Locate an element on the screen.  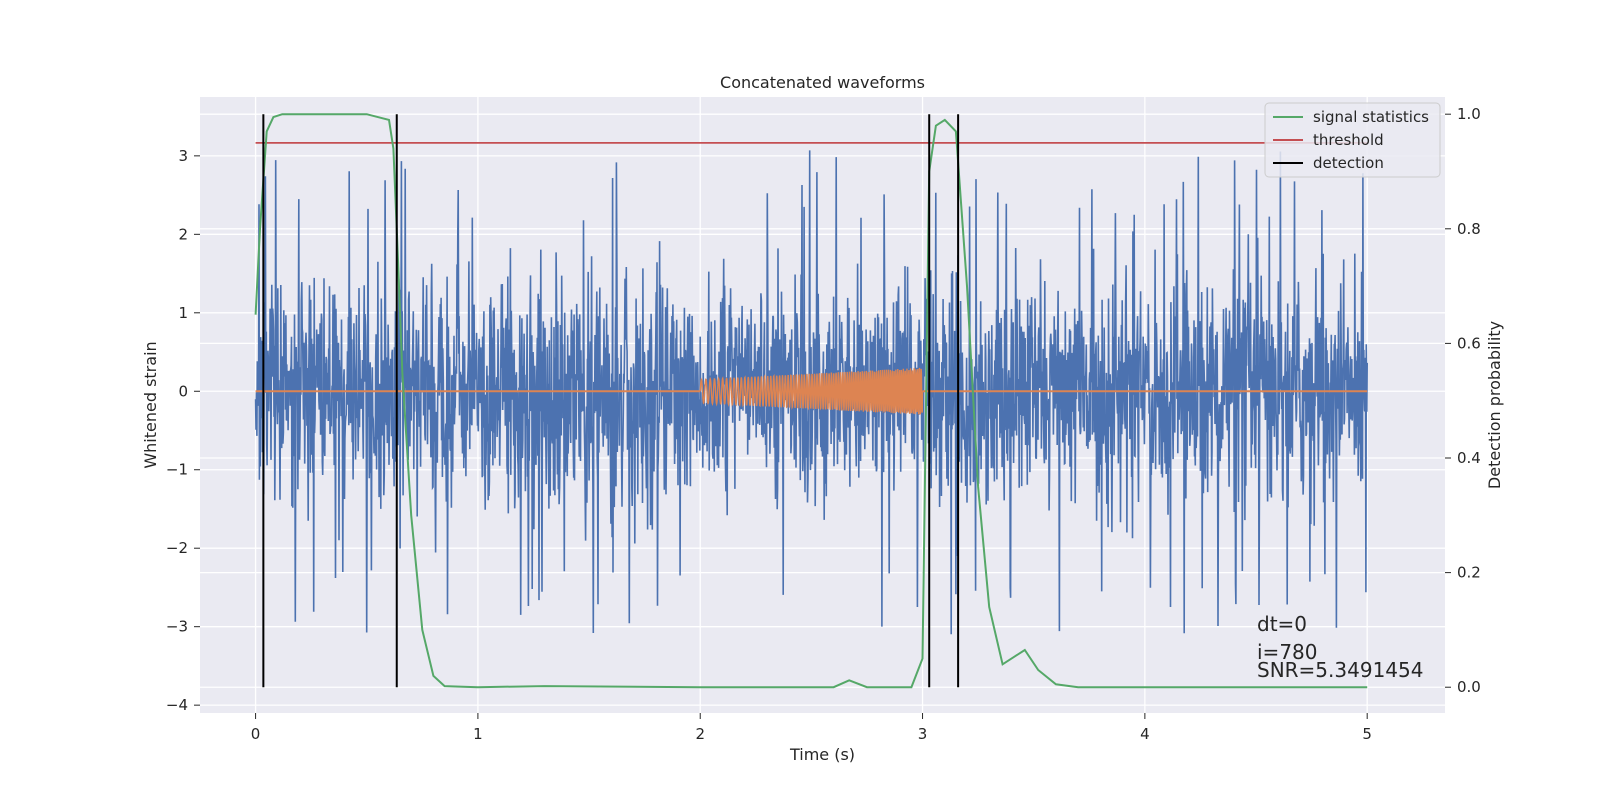
y-right-tick-label: 0.8 is located at coordinates (1469, 229).